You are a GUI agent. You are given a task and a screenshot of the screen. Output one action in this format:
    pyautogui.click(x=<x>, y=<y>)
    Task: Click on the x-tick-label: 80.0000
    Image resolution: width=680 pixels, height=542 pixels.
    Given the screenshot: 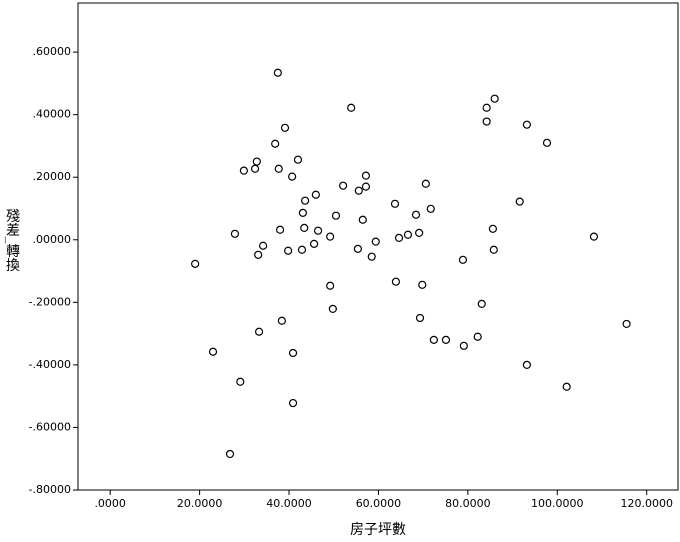 What is the action you would take?
    pyautogui.click(x=468, y=503)
    